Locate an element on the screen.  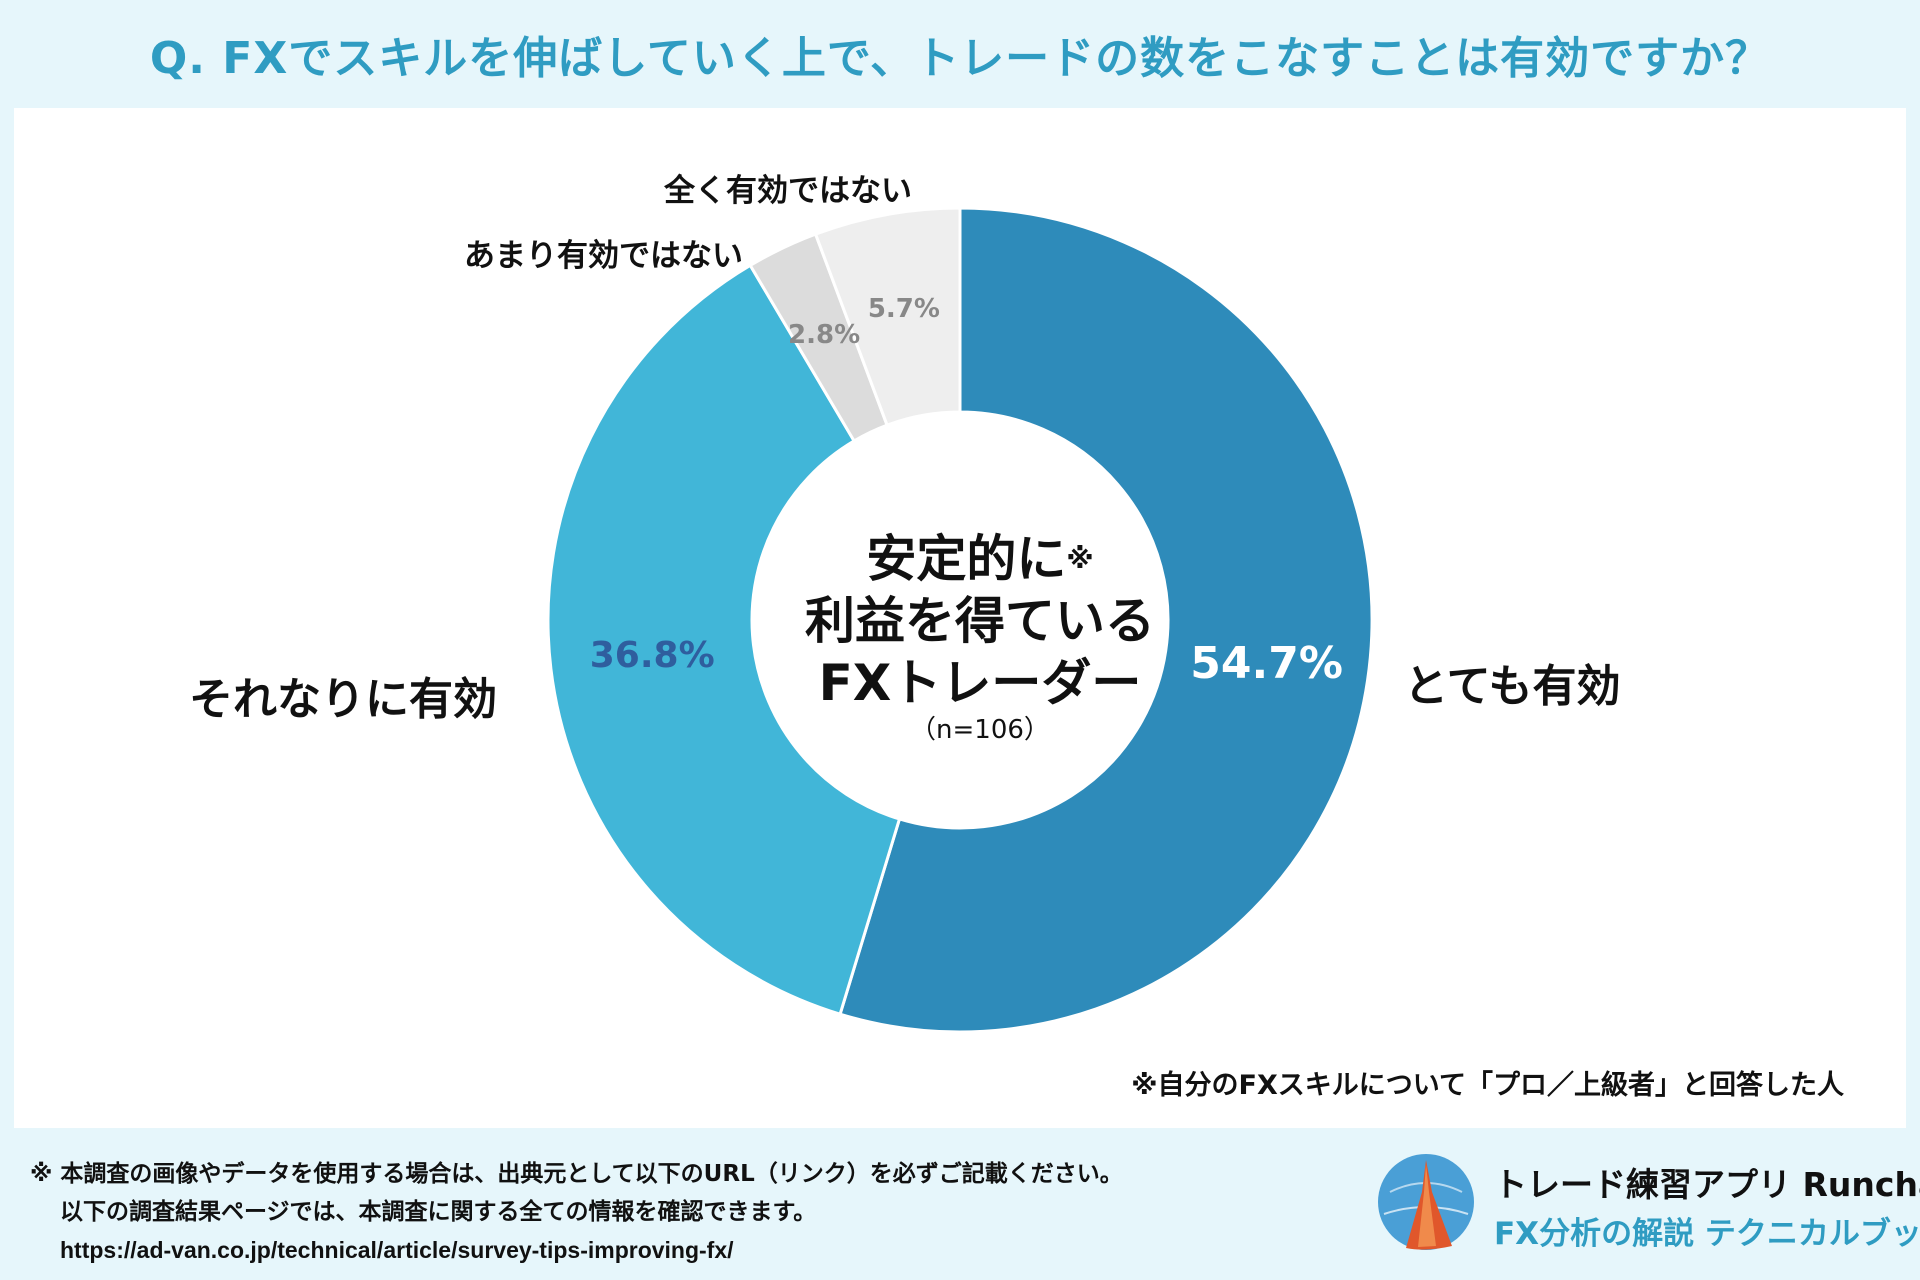
value-label-not-effective-at-all: 5.7% is located at coordinates (903, 308).